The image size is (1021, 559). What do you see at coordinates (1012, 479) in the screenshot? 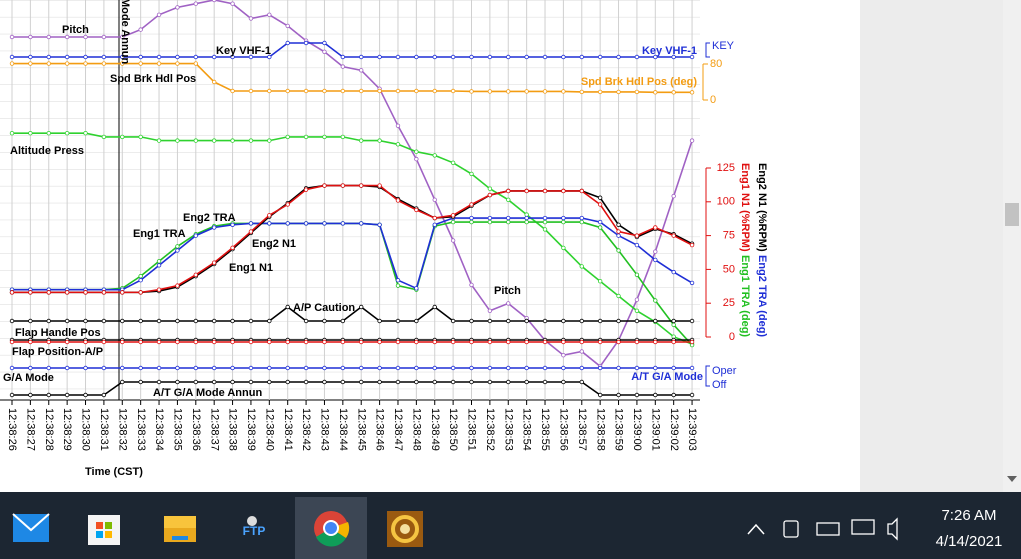
I see `scroll-down` at bounding box center [1012, 479].